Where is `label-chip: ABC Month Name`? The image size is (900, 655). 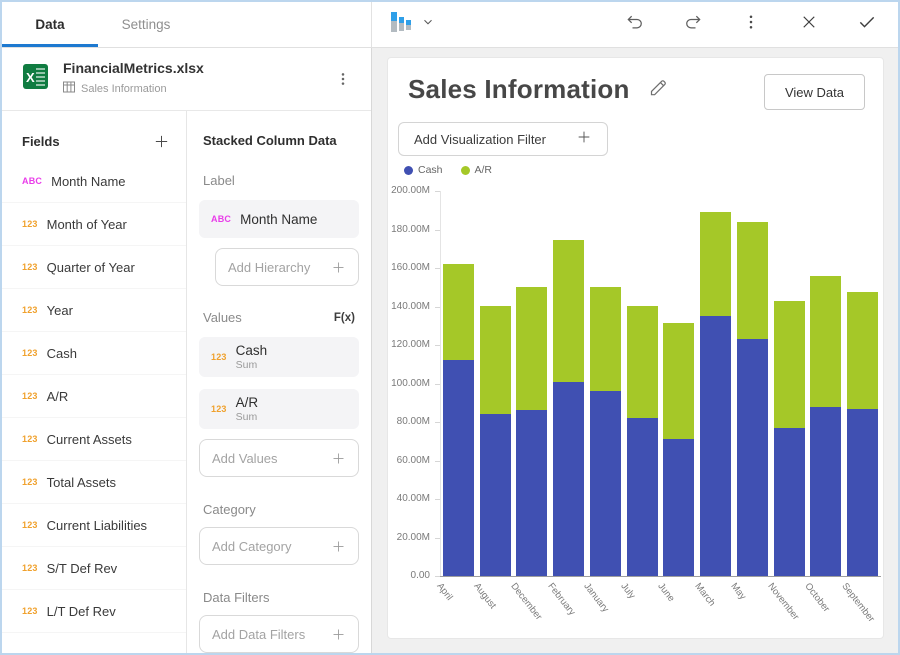
label-chip: ABC Month Name is located at coordinates (279, 219).